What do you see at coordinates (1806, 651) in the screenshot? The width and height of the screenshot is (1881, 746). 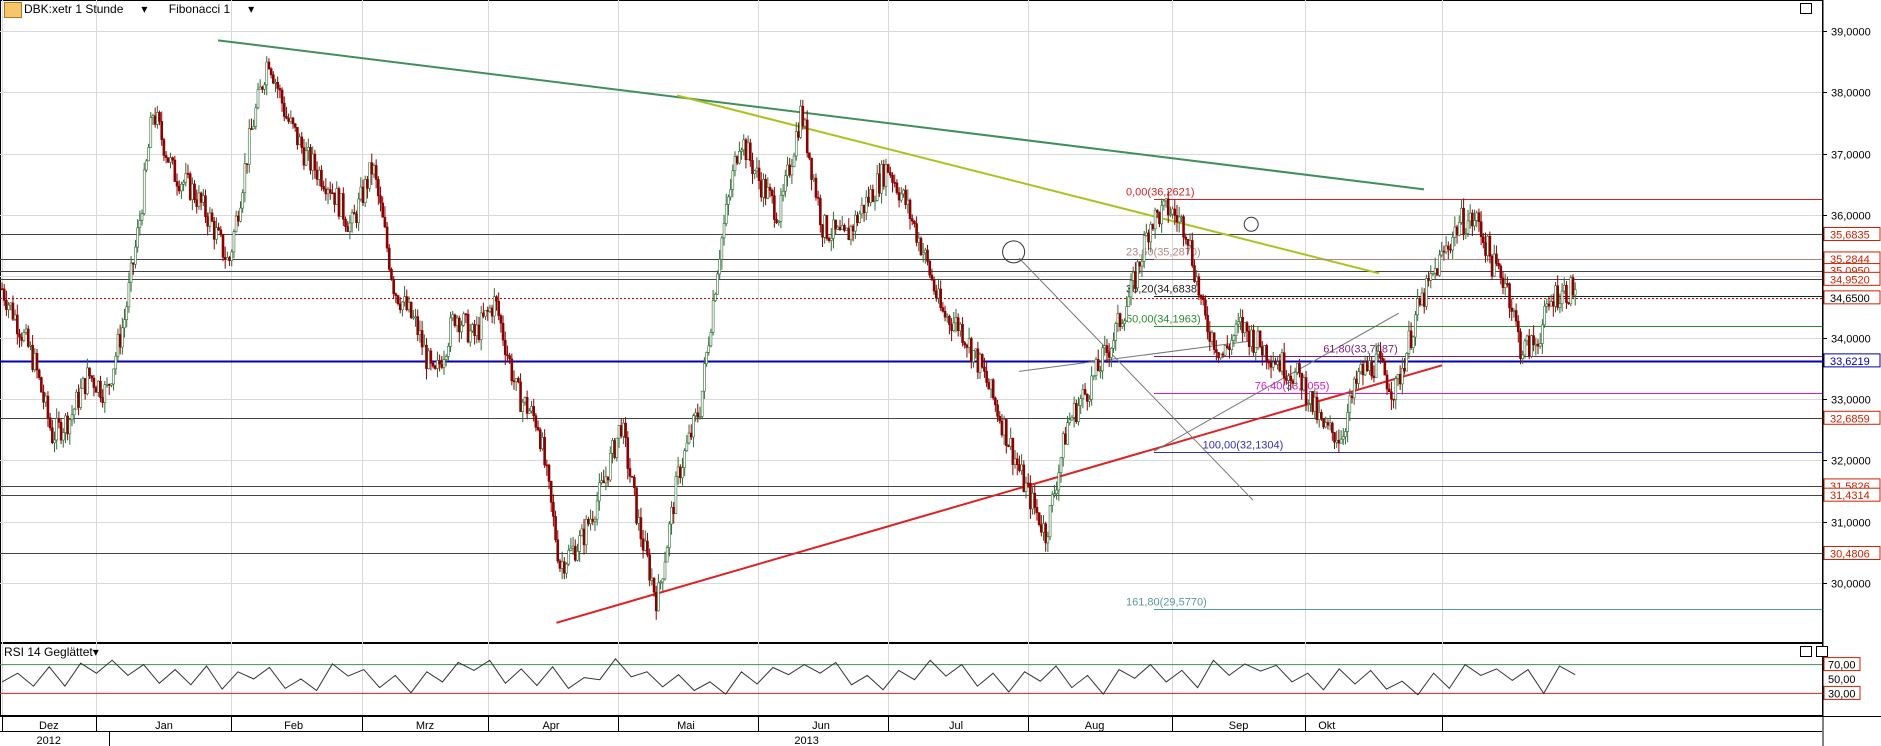 I see `maximize-rsi-icon` at bounding box center [1806, 651].